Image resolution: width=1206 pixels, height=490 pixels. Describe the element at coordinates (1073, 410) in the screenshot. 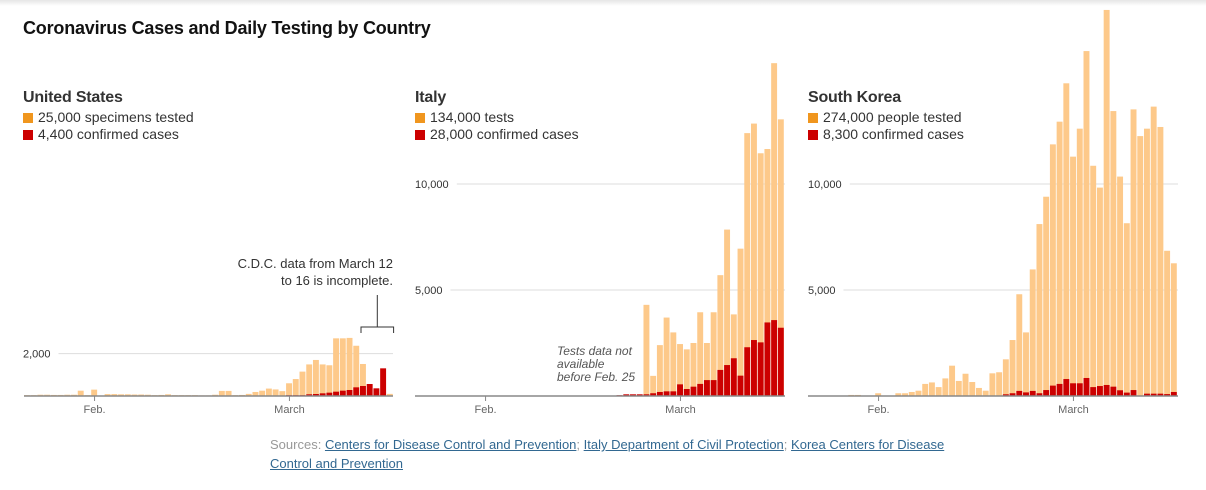

I see `x-tick-label: March` at that location.